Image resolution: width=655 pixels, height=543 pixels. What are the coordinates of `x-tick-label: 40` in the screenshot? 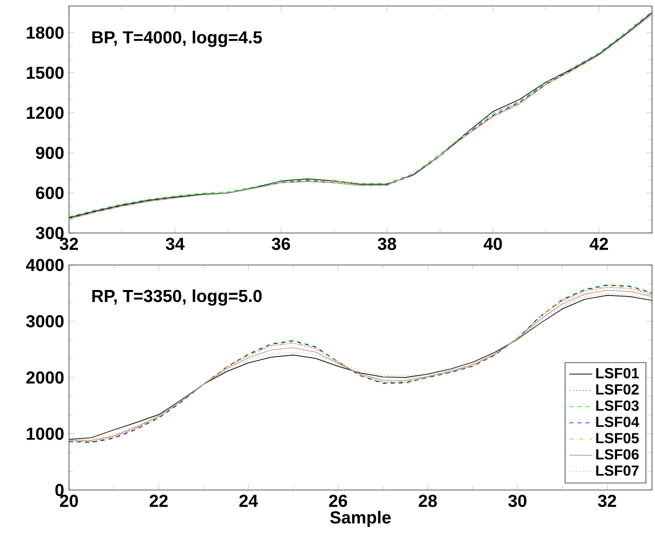 It's located at (493, 244).